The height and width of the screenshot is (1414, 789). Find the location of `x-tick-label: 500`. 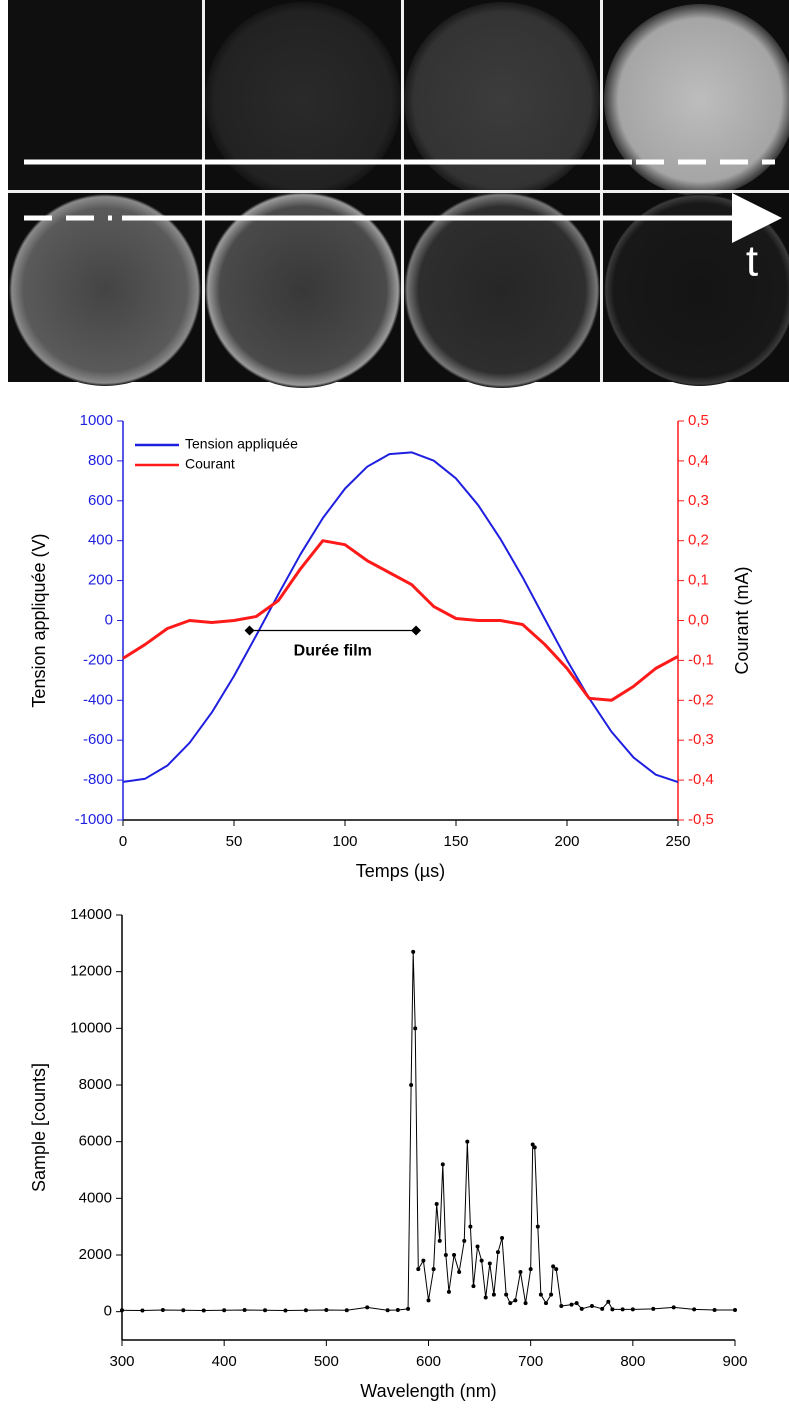

x-tick-label: 500 is located at coordinates (326, 1361).